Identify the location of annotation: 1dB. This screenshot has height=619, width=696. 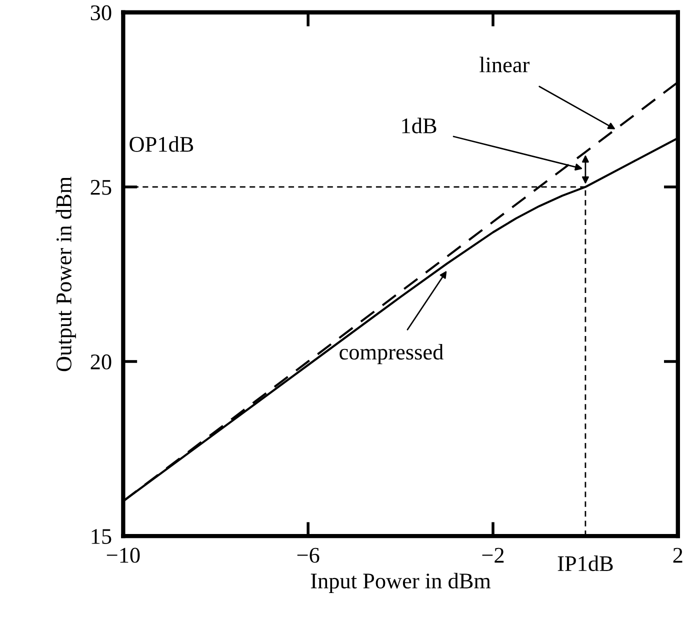
(419, 126).